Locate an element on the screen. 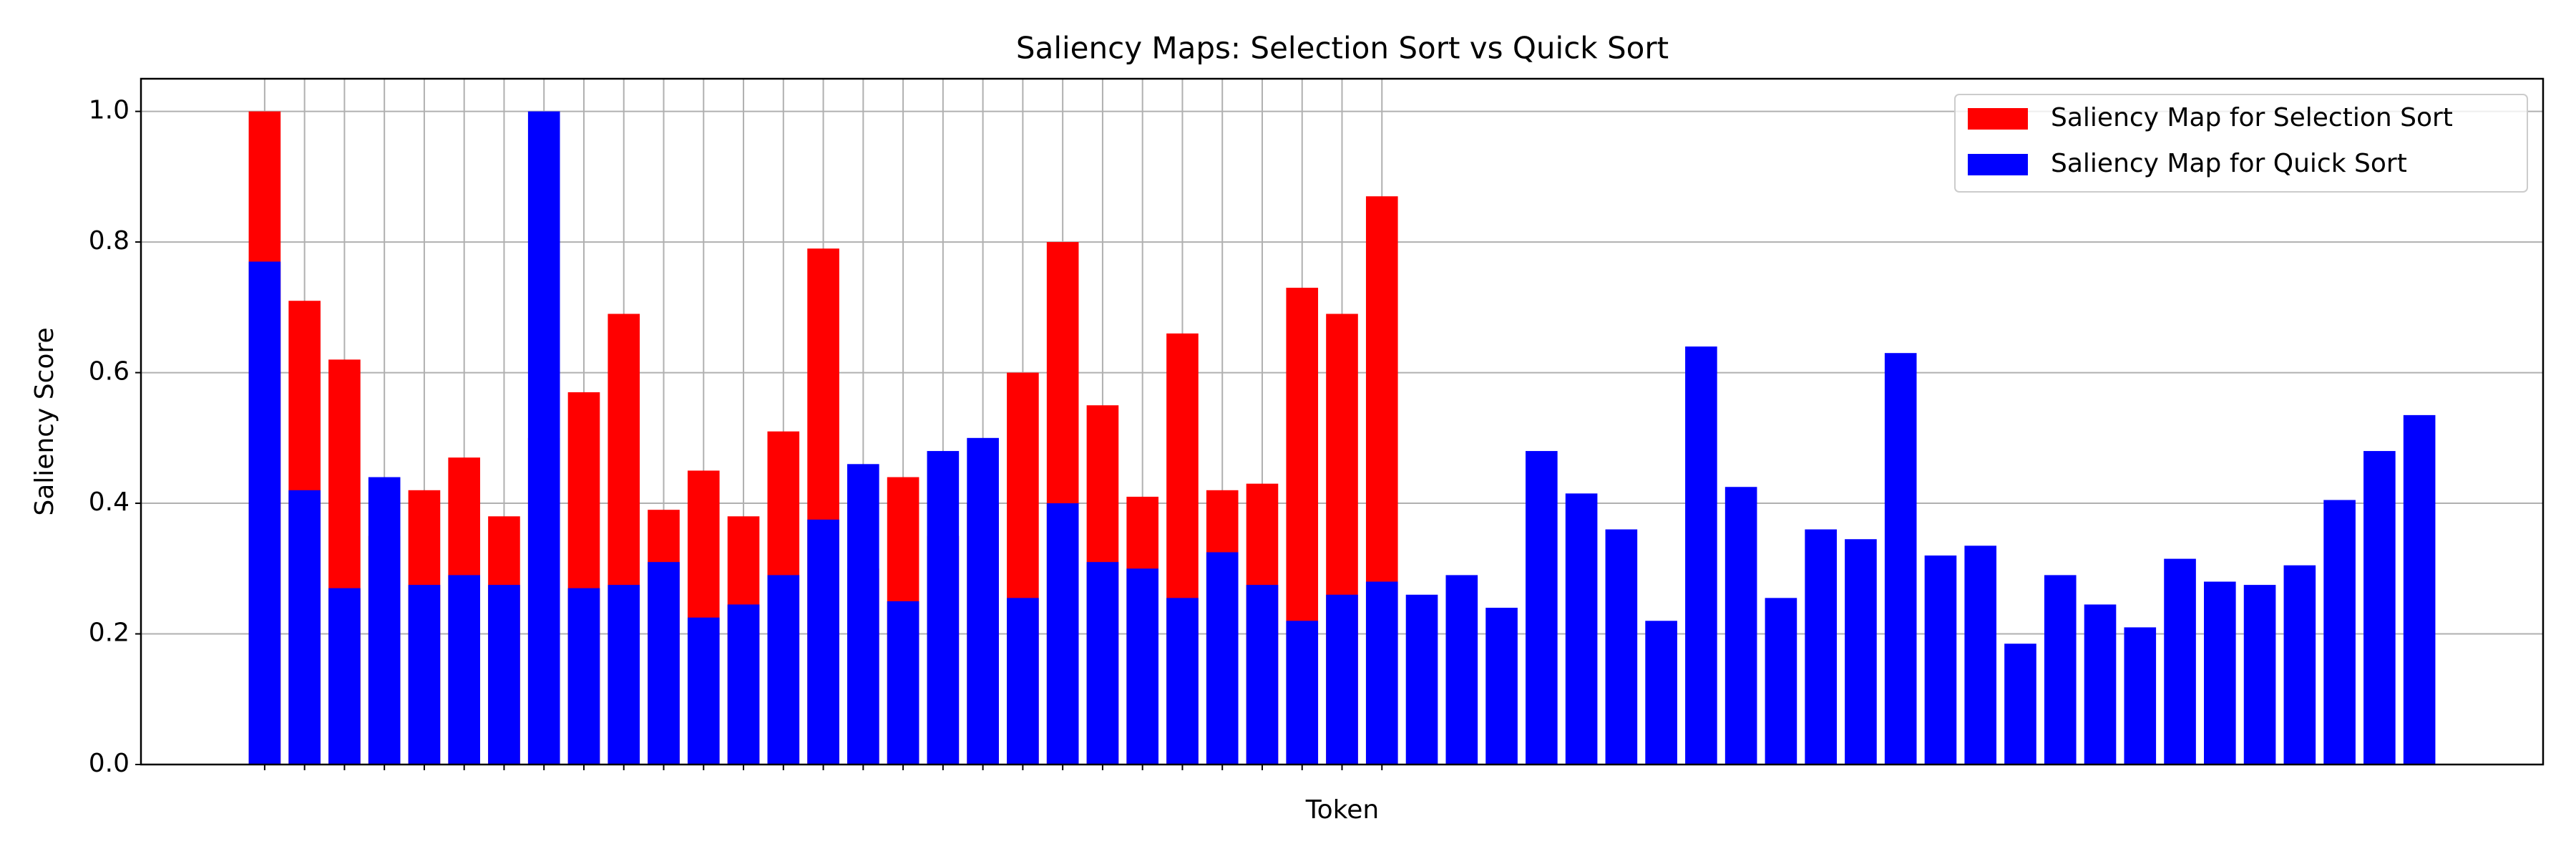 This screenshot has height=859, width=2576. legend-label: Saliency Map for Selection Sort is located at coordinates (2252, 117).